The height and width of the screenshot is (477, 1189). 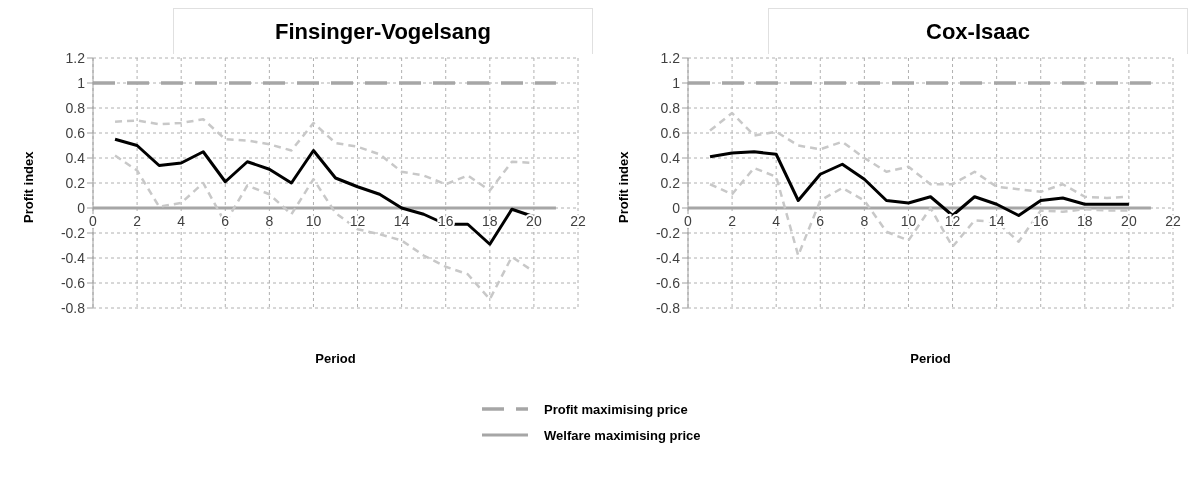 What do you see at coordinates (622, 435) in the screenshot?
I see `legend-label: Welfare maximising price` at bounding box center [622, 435].